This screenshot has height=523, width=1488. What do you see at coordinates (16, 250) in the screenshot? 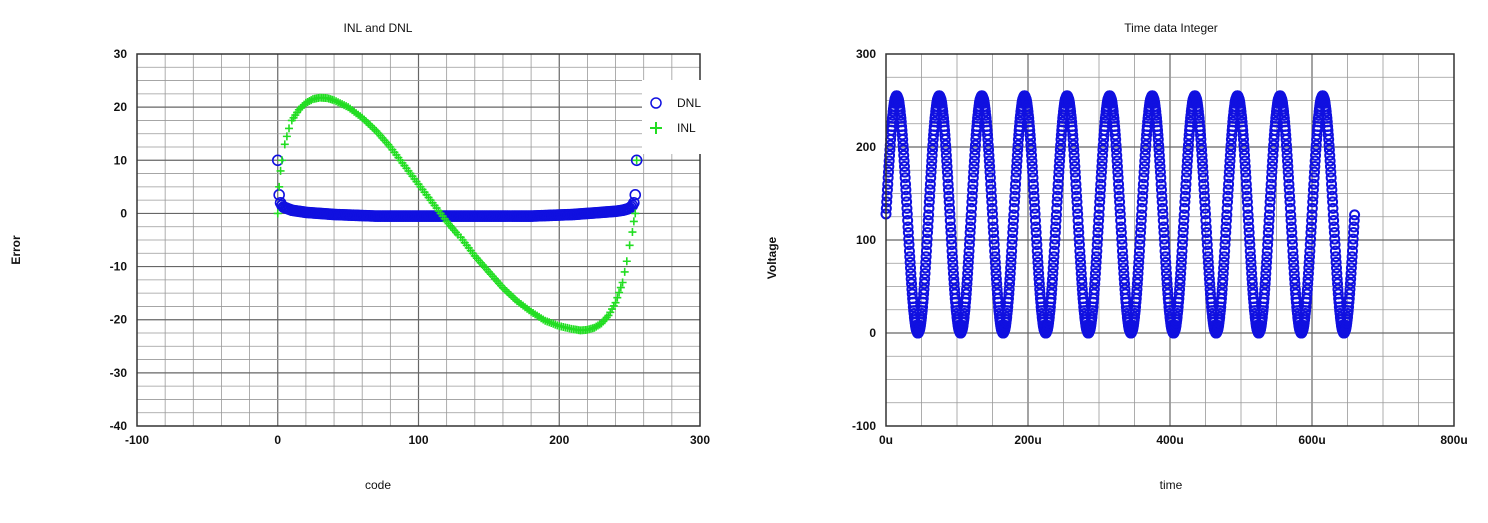
I see `y-axis-label: Error` at bounding box center [16, 250].